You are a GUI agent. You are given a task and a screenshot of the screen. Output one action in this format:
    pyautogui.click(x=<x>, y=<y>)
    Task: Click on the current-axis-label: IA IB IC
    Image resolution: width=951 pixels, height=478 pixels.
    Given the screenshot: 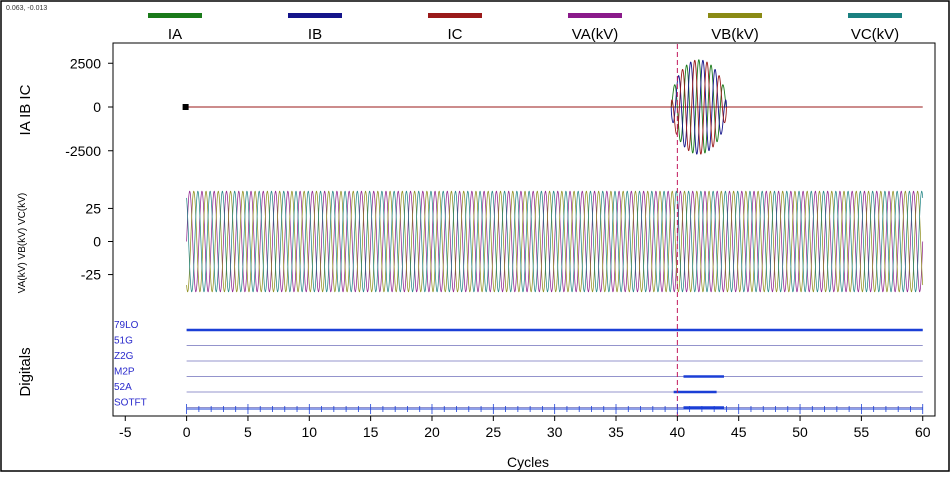 What is the action you would take?
    pyautogui.click(x=25, y=109)
    